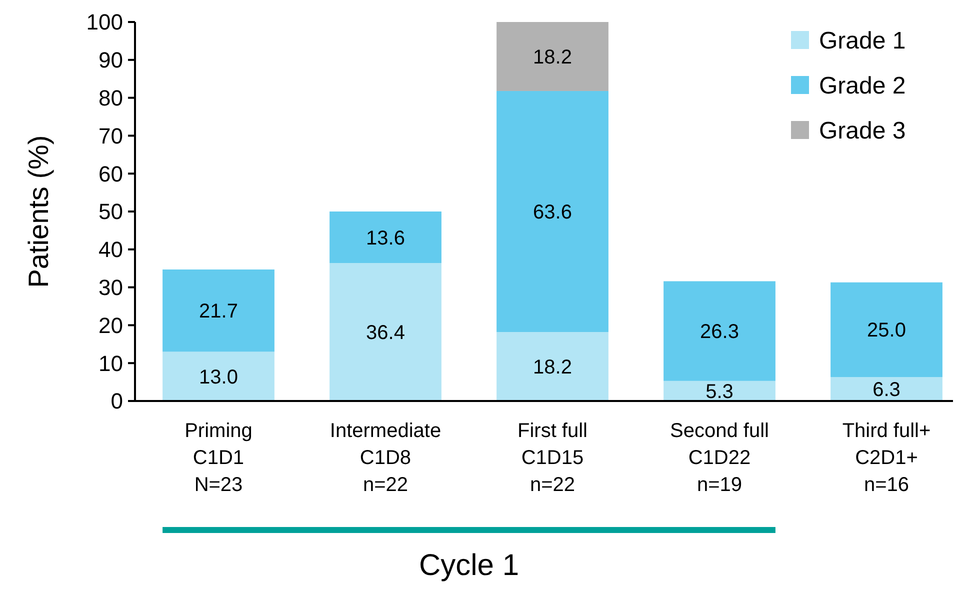  Describe the element at coordinates (110, 135) in the screenshot. I see `y-tick-label: 70` at that location.